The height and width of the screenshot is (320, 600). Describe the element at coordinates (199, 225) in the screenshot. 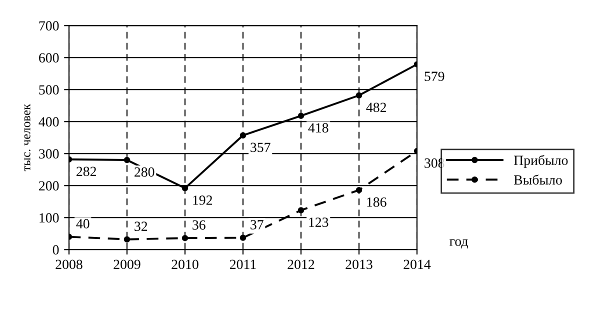

I see `data-label: 36` at that location.